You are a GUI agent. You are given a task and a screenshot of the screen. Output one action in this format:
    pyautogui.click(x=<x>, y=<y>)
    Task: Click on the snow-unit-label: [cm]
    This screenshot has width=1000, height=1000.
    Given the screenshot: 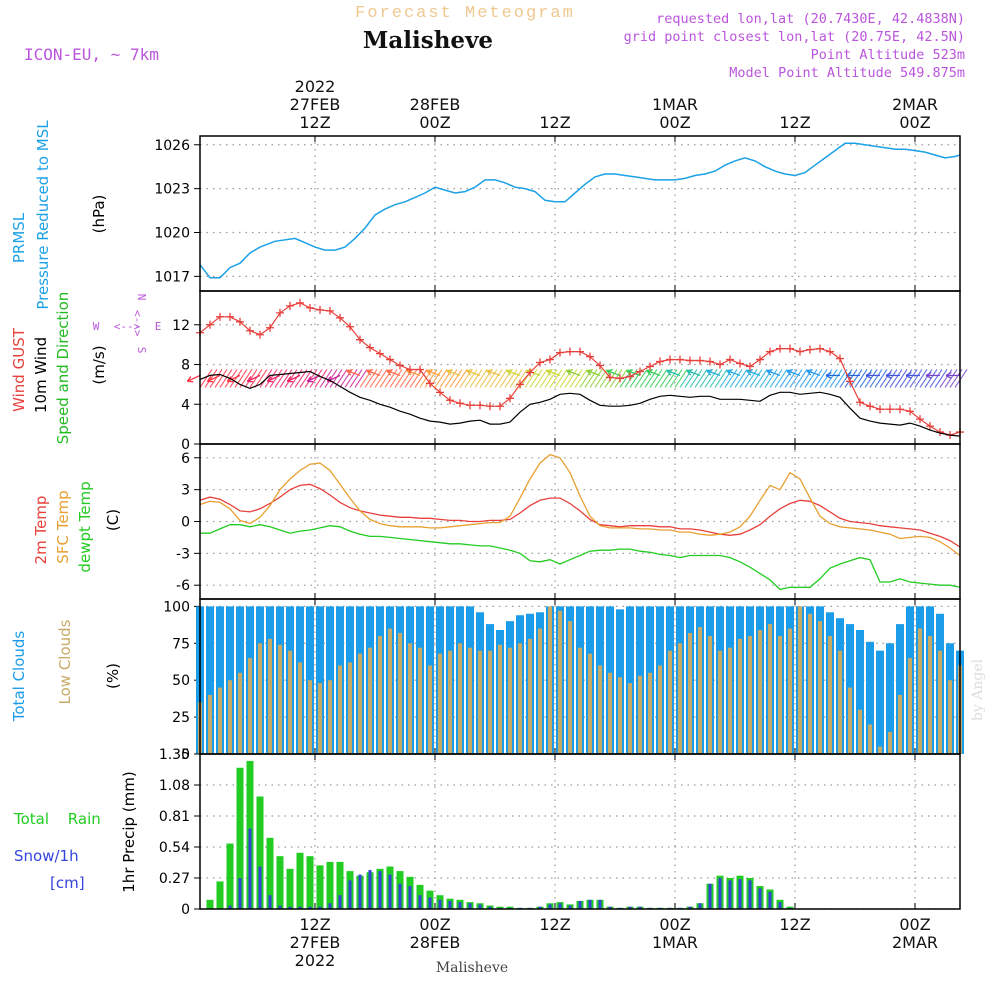 What is the action you would take?
    pyautogui.click(x=67, y=883)
    